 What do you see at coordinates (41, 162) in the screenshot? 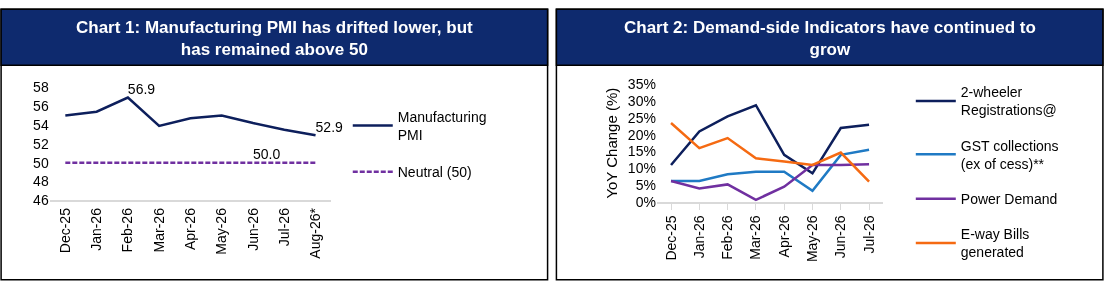
I see `y-tick-label: 50` at bounding box center [41, 162].